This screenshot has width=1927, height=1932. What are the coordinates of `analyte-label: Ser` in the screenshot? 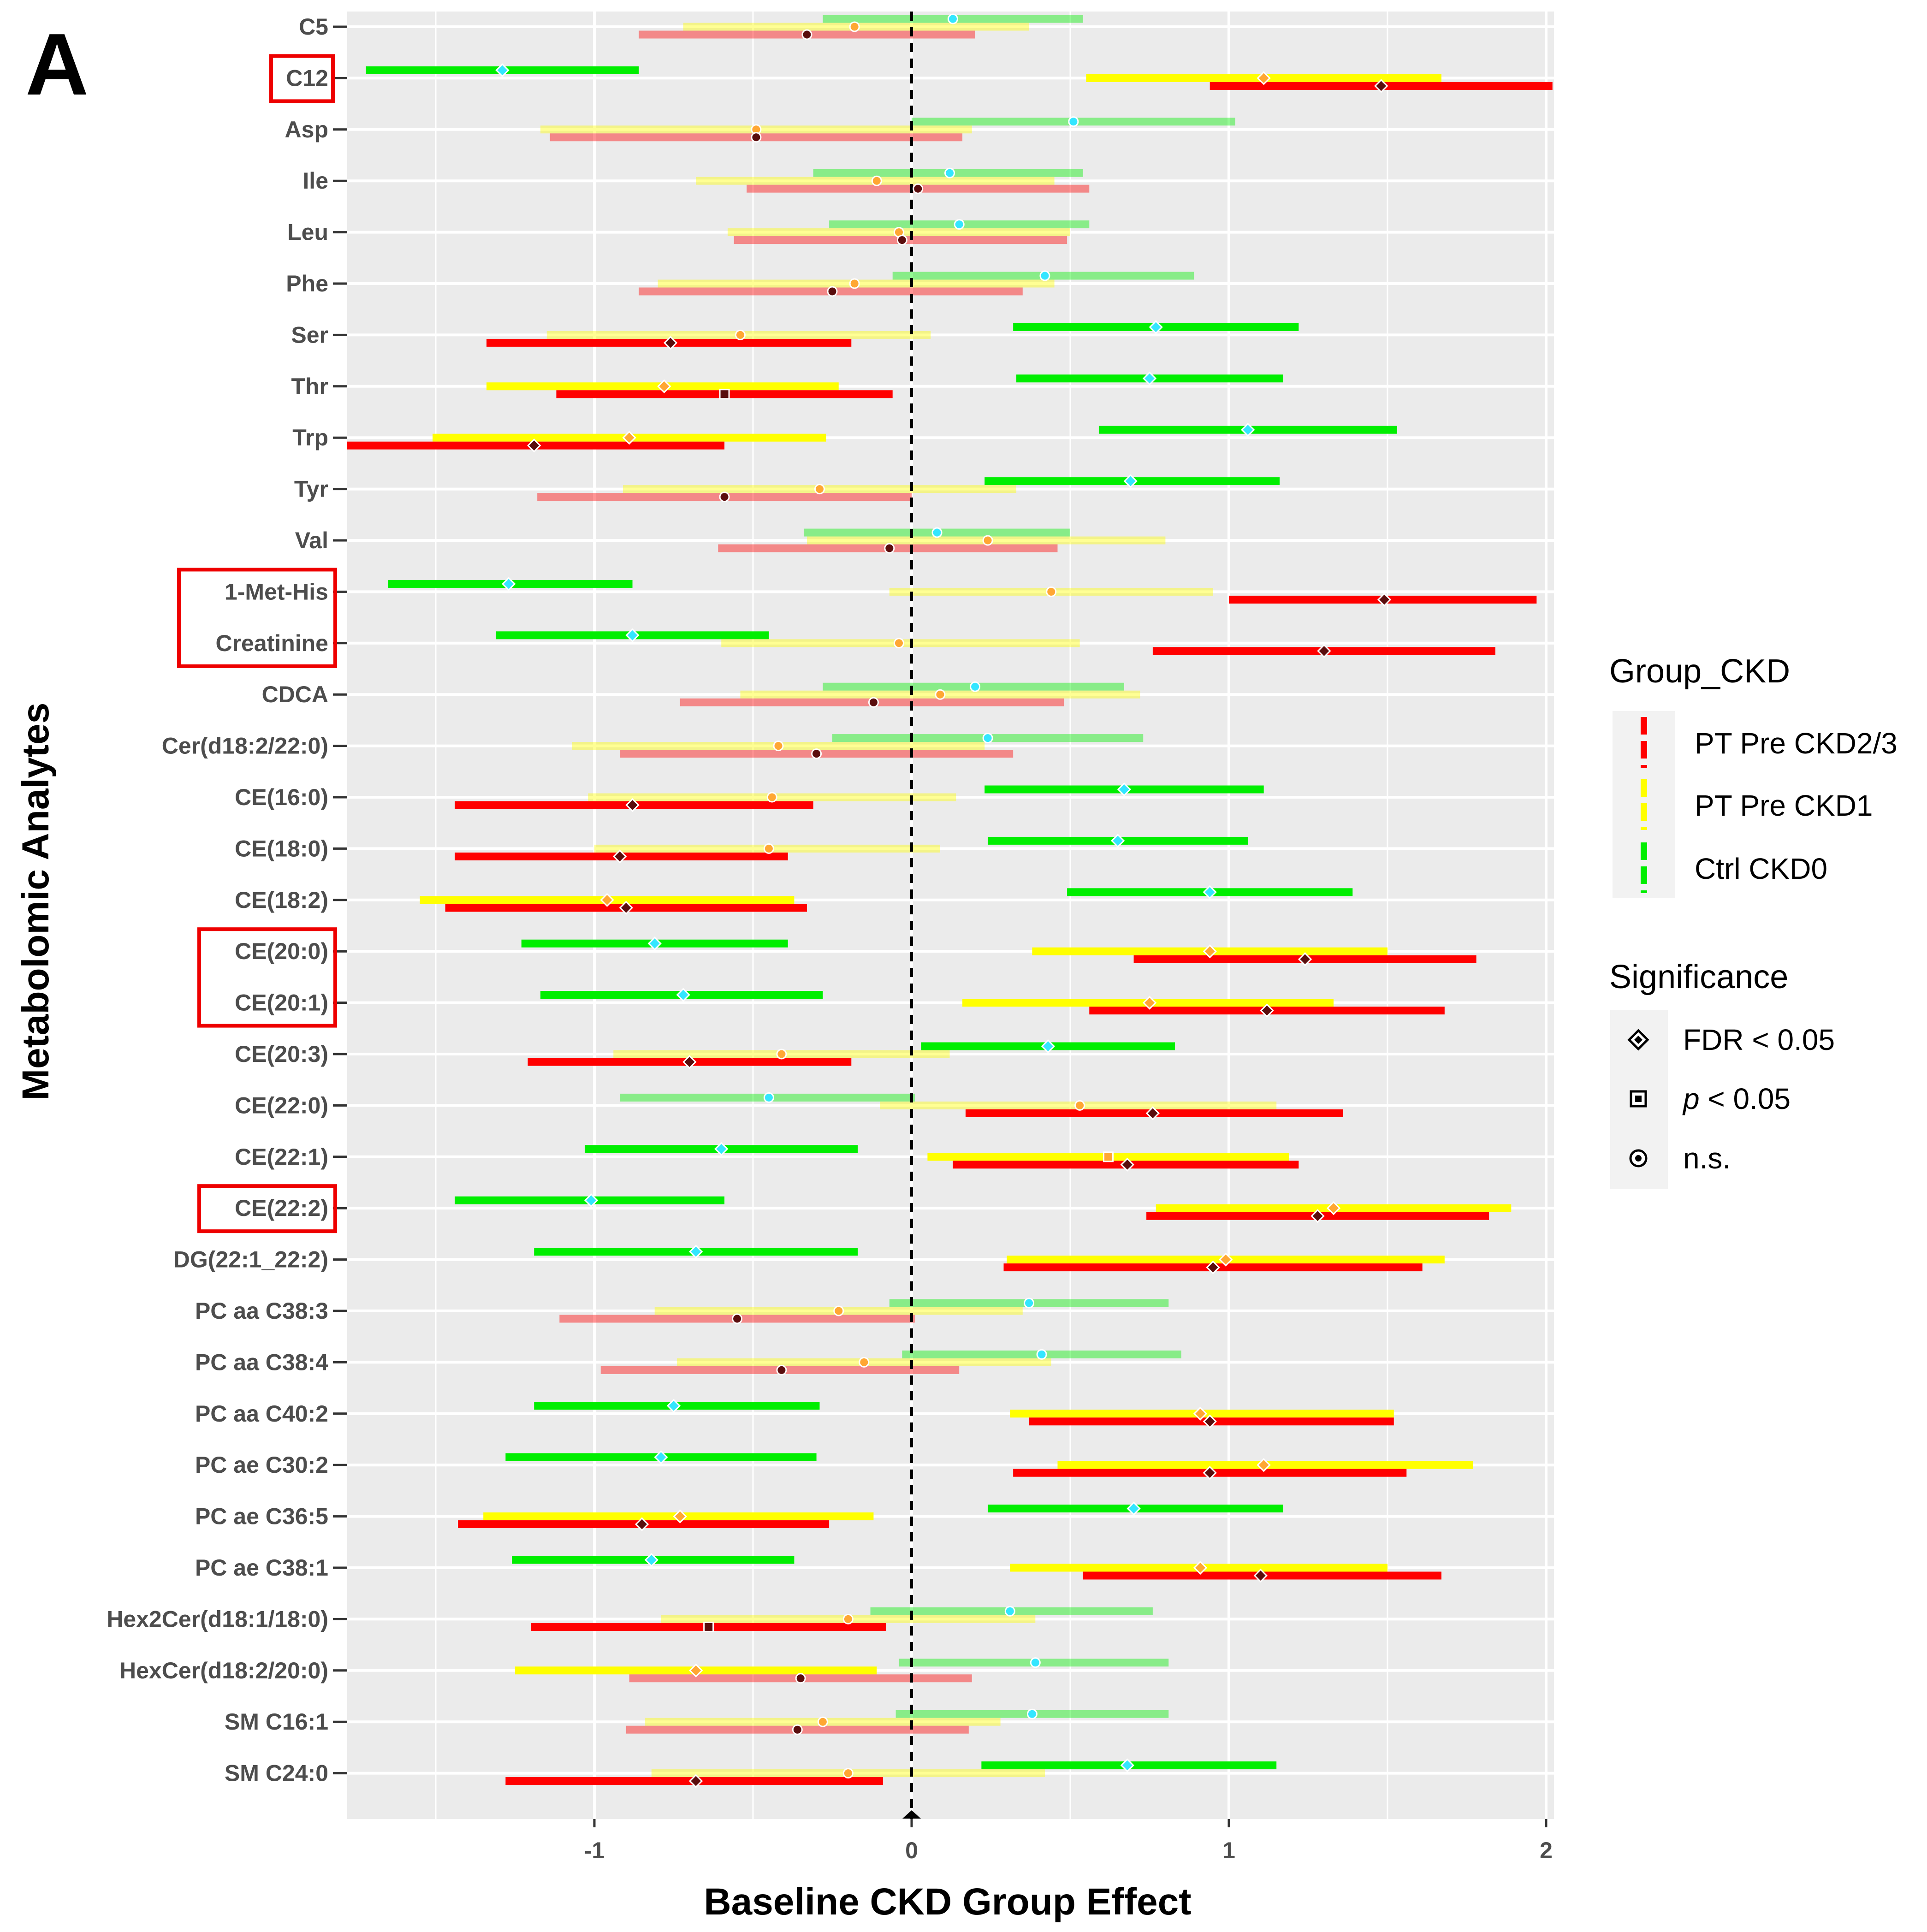 It's located at (309, 335).